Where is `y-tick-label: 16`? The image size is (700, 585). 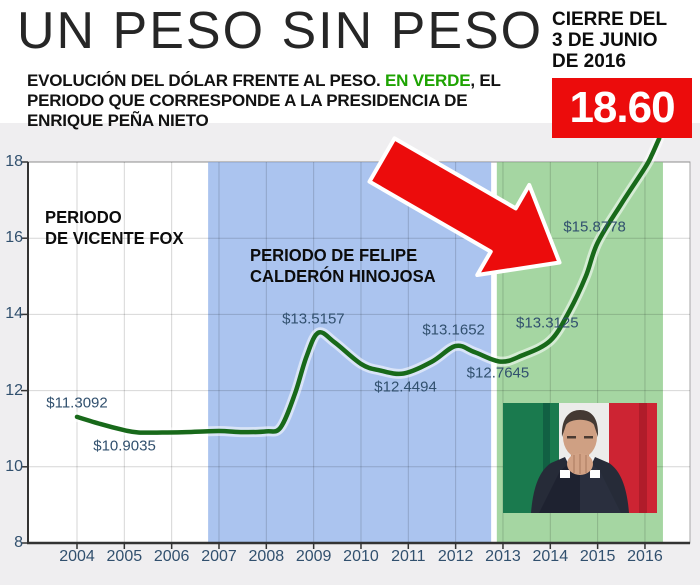
y-tick-label: 16 is located at coordinates (14, 238).